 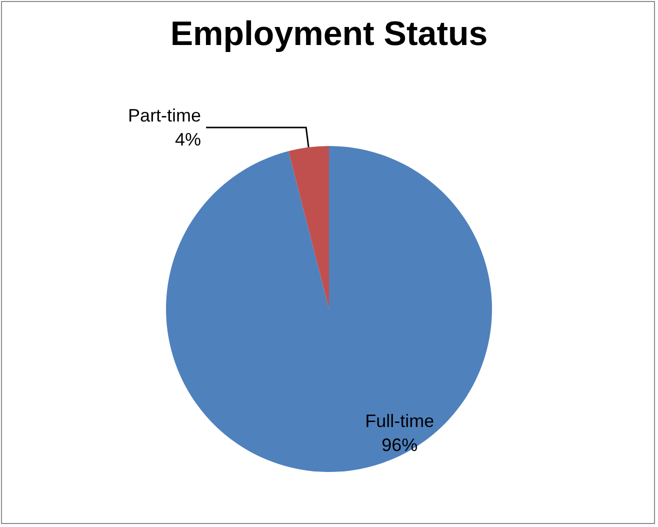 What do you see at coordinates (399, 420) in the screenshot?
I see `slice-label: Full-time` at bounding box center [399, 420].